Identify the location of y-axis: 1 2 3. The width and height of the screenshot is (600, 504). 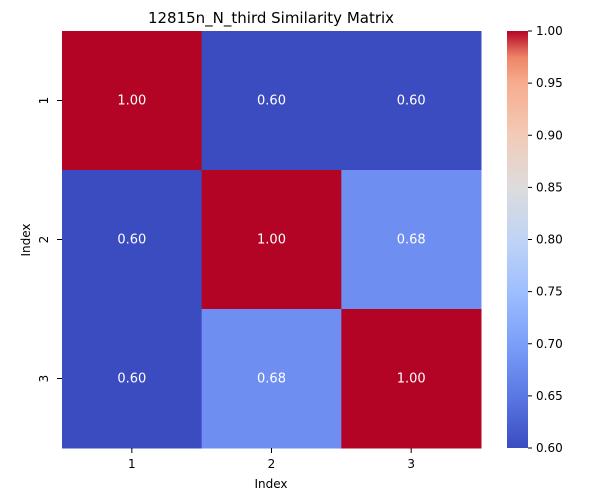
(49, 240).